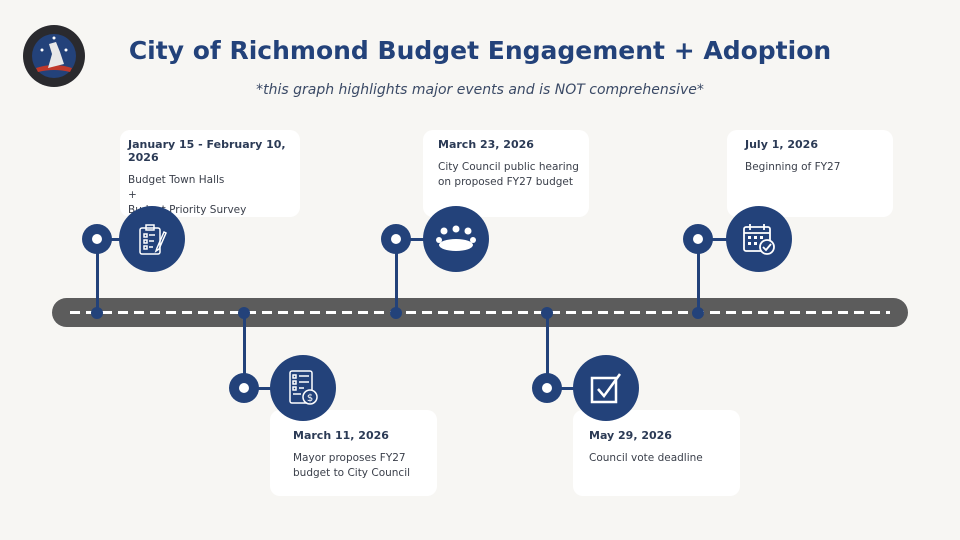 The image size is (960, 540). Describe the element at coordinates (781, 144) in the screenshot. I see `event-date: July 1, 2026` at that location.